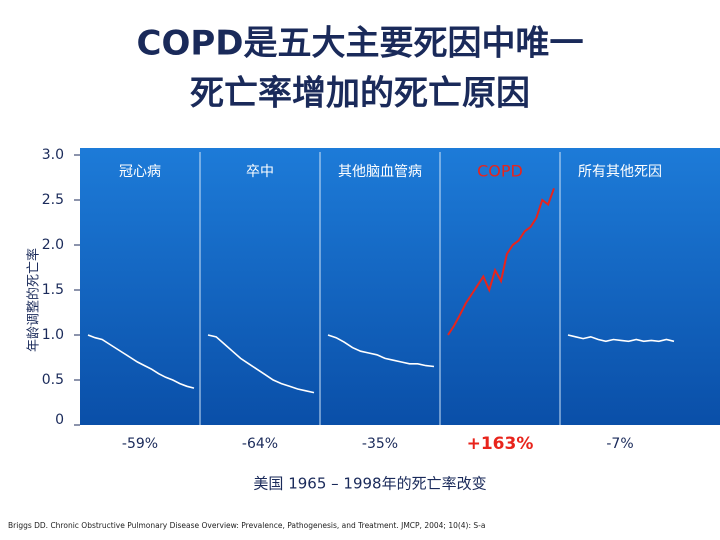 This screenshot has width=720, height=540. What do you see at coordinates (53, 380) in the screenshot?
I see `y-tick-label: 0.5` at bounding box center [53, 380].